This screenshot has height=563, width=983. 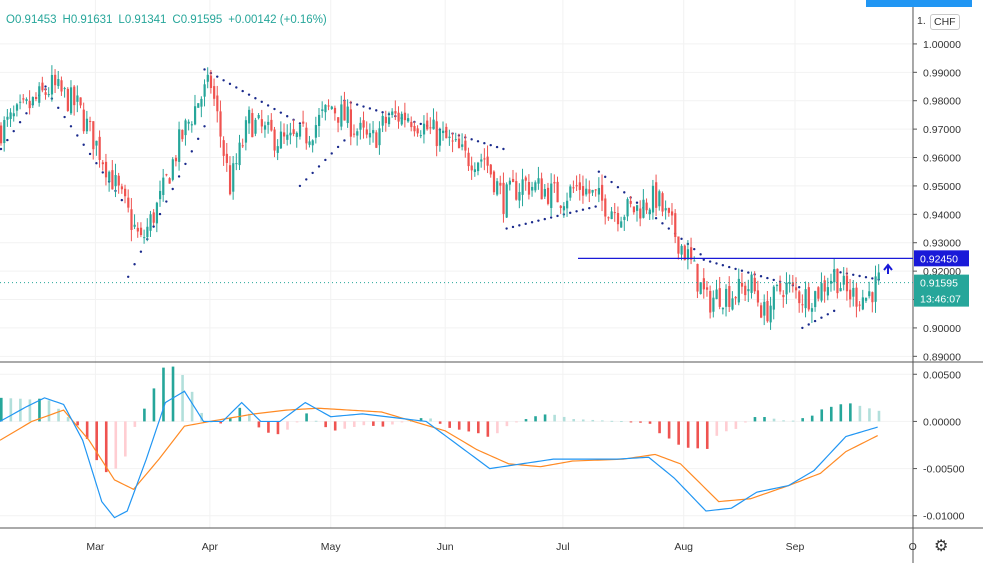 I want to click on time-tick-label: Sep, so click(x=795, y=547).